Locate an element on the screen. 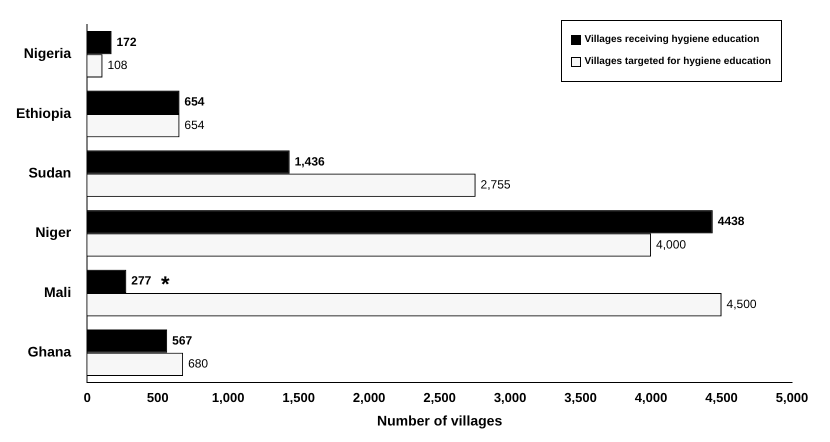 The height and width of the screenshot is (442, 830). x-tick-label: 2,500 is located at coordinates (439, 397).